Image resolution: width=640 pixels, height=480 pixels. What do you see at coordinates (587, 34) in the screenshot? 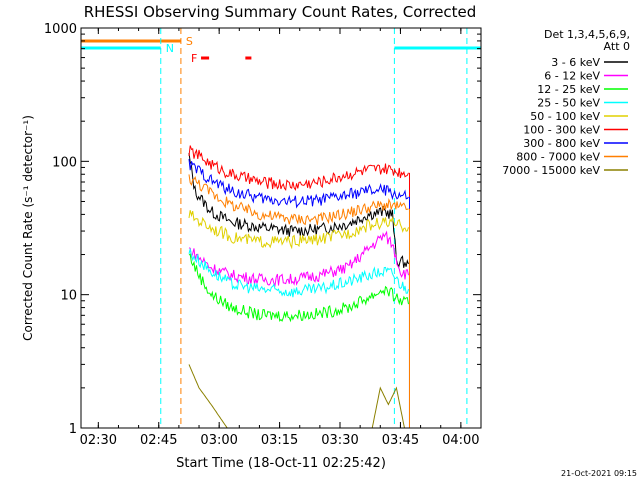
I see `legend-header-line: Det 1,3,4,5,6,9,` at bounding box center [587, 34].